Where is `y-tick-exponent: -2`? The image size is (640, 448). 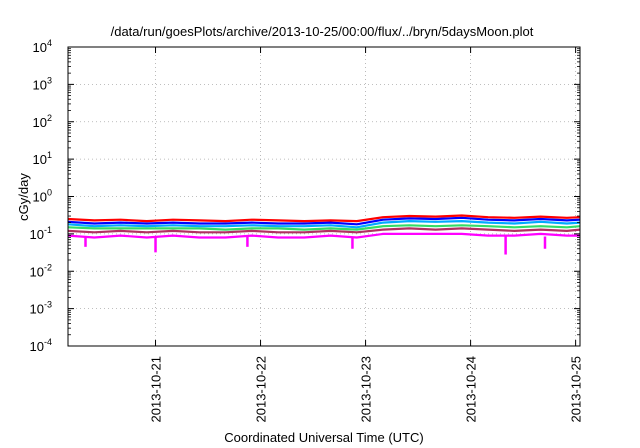
y-tick-exponent: -2 is located at coordinates (48, 267).